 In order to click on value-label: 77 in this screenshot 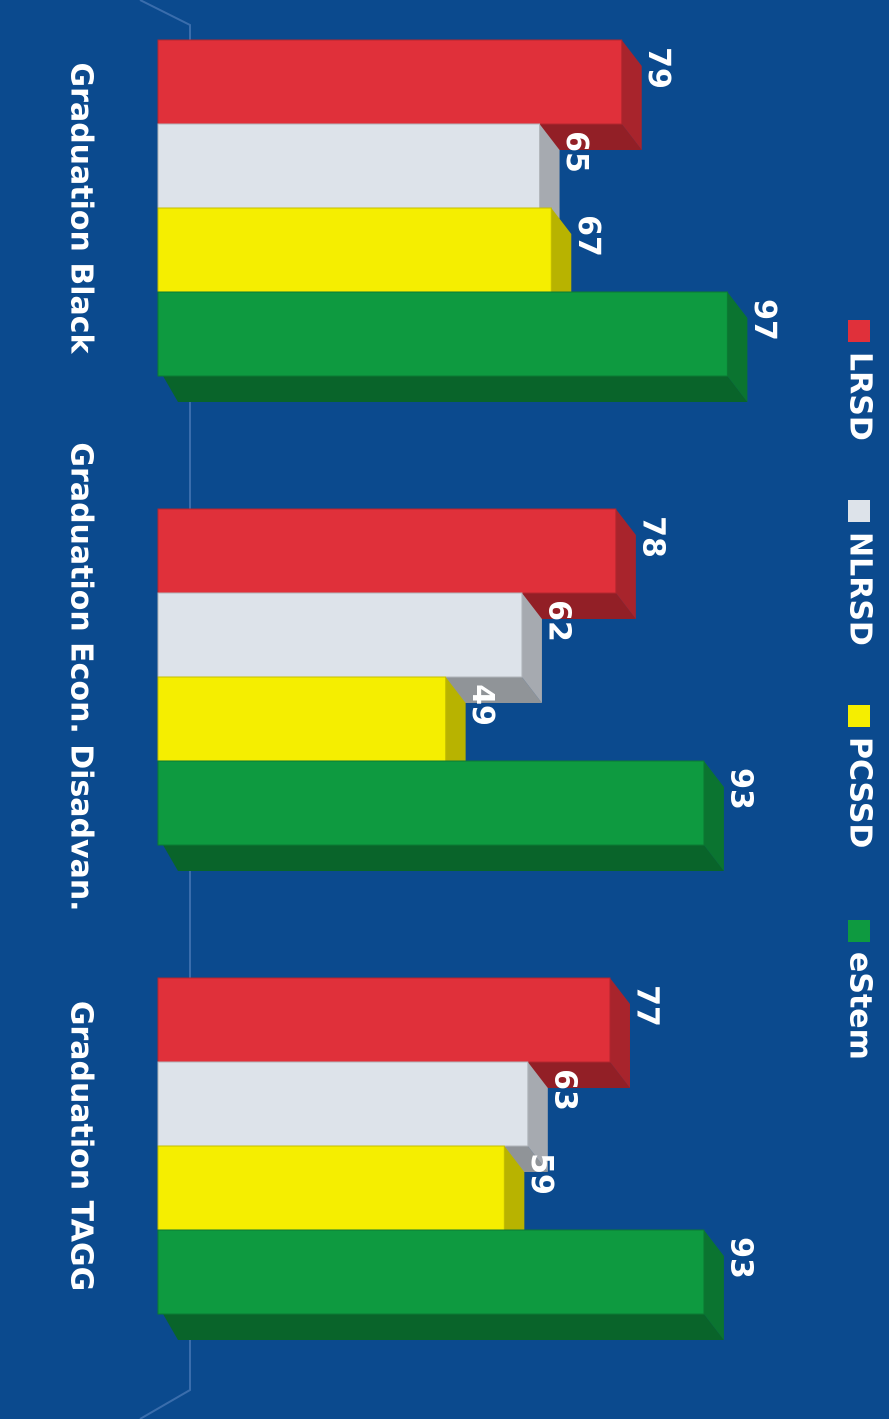, I will do `click(646, 1006)`.